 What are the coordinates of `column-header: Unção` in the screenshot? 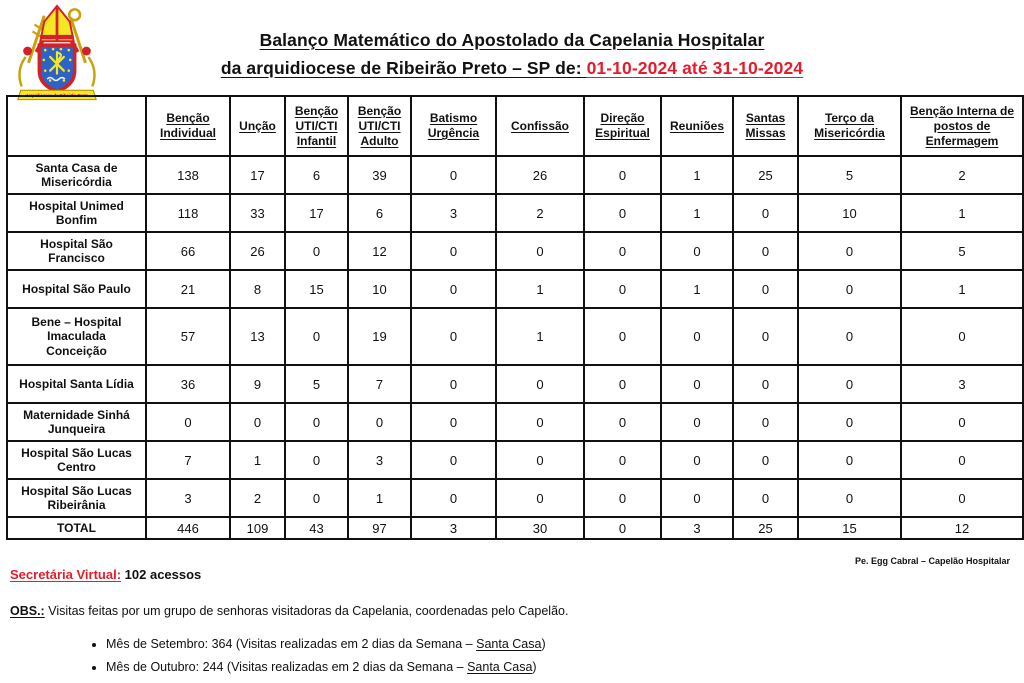 It's located at (257, 126).